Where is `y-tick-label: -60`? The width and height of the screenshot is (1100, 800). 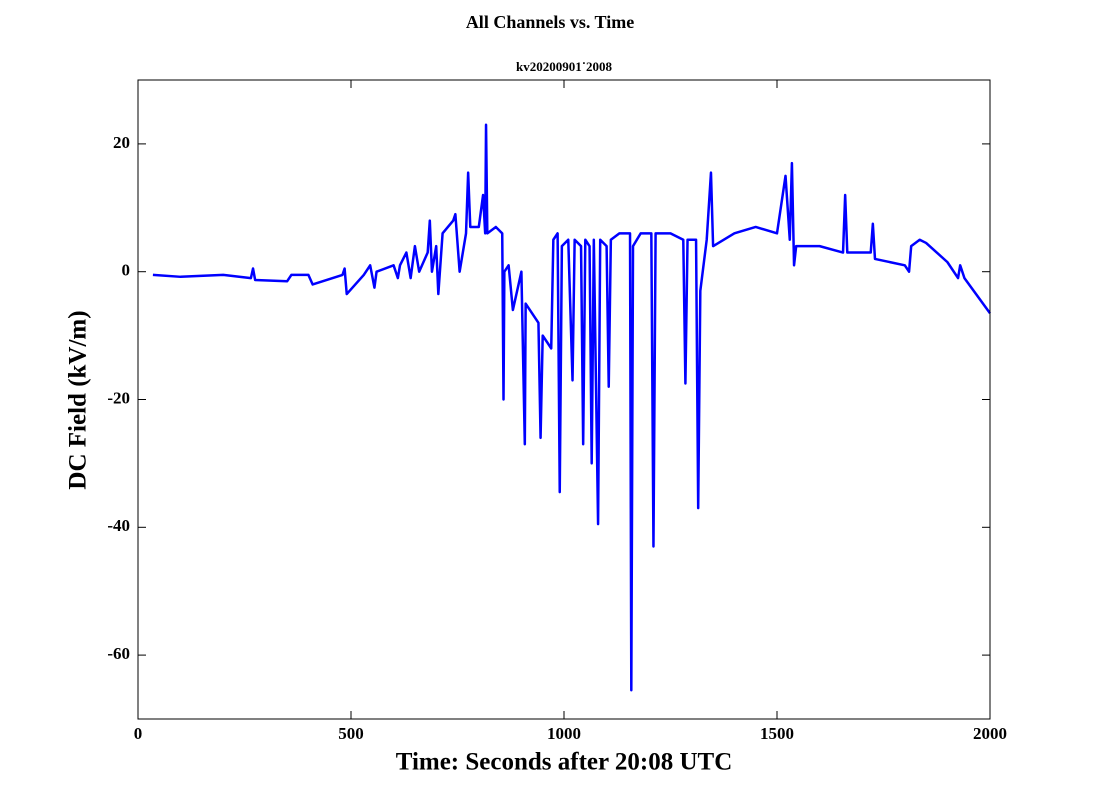
y-tick-label: -60 is located at coordinates (118, 653).